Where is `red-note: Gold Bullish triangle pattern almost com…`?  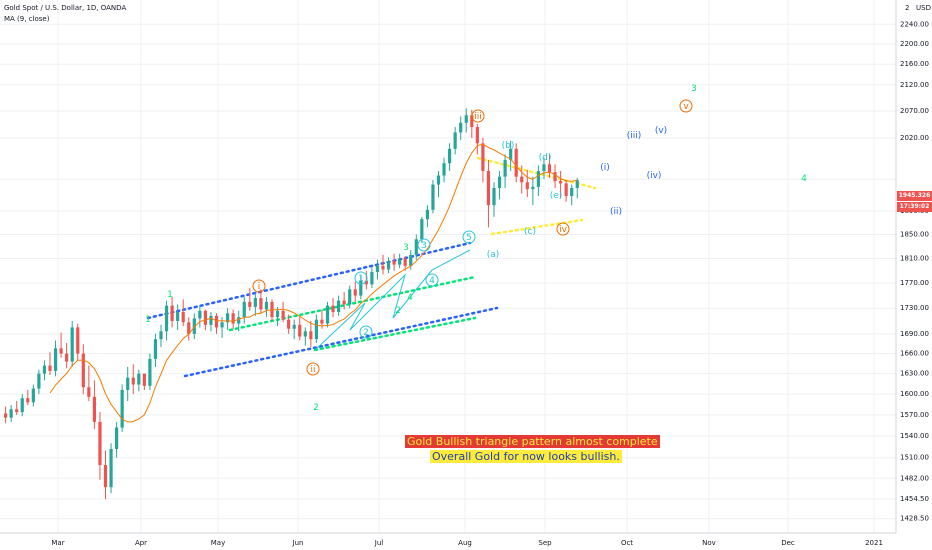 red-note: Gold Bullish triangle pattern almost com… is located at coordinates (532, 441).